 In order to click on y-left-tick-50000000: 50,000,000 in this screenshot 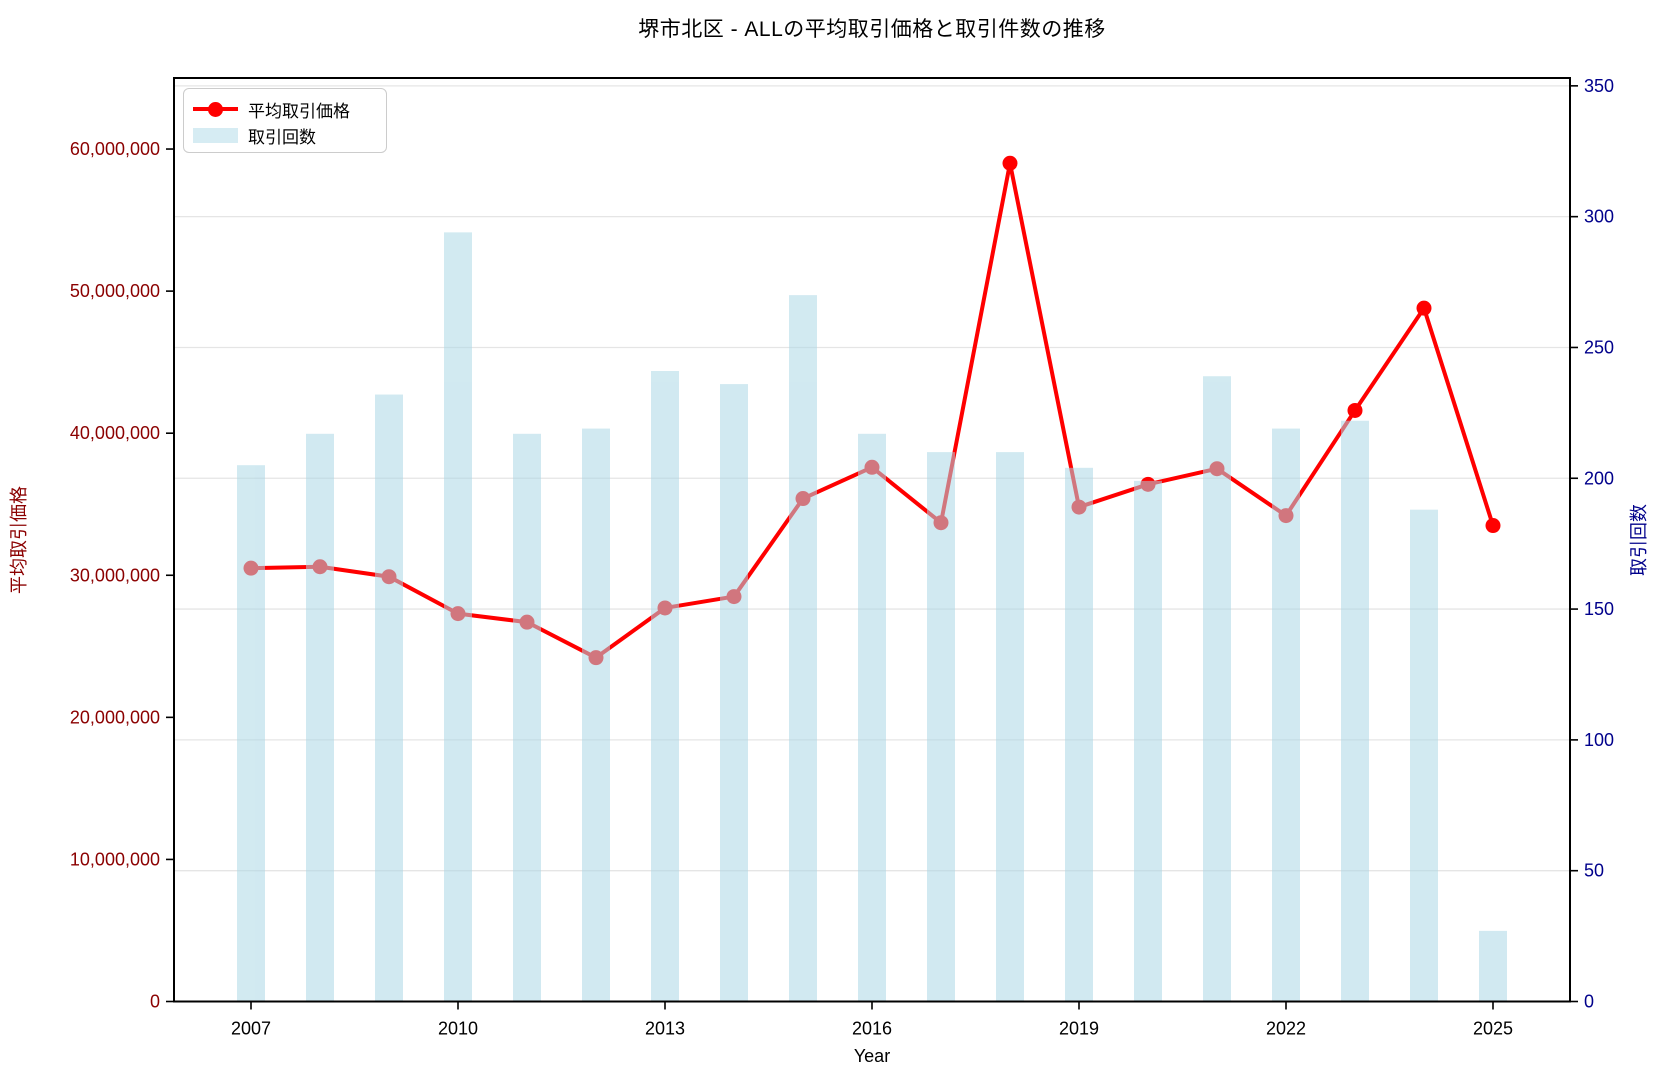, I will do `click(115, 291)`.